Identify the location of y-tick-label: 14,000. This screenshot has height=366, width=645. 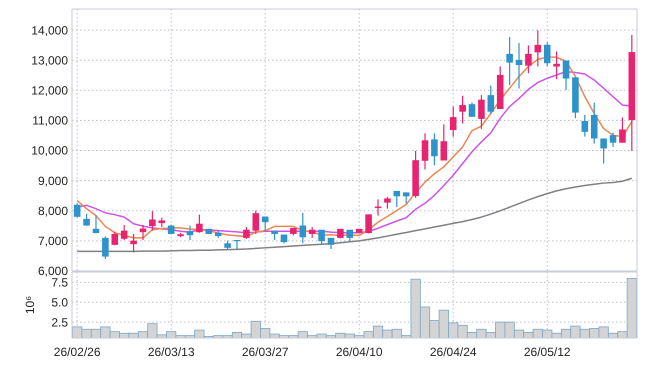
(49, 30).